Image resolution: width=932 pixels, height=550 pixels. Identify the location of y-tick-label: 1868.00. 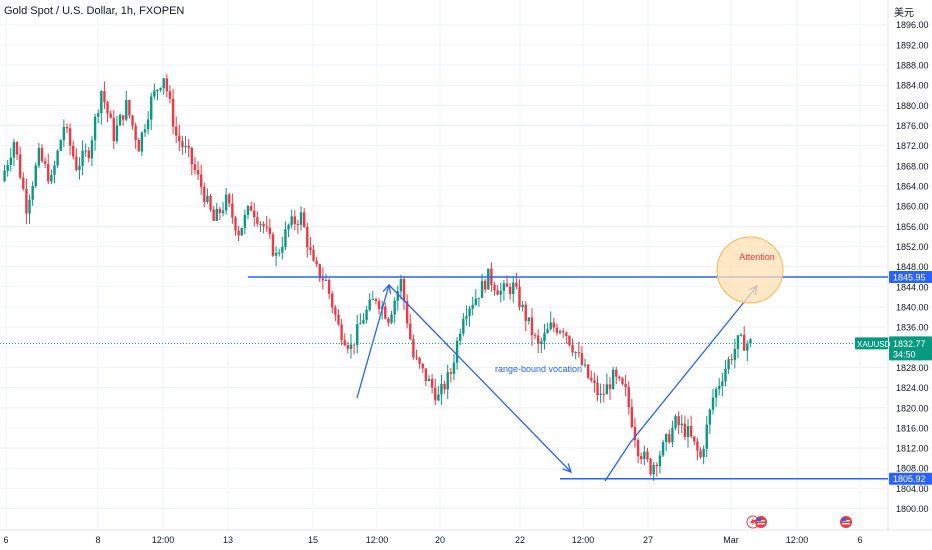
(912, 166).